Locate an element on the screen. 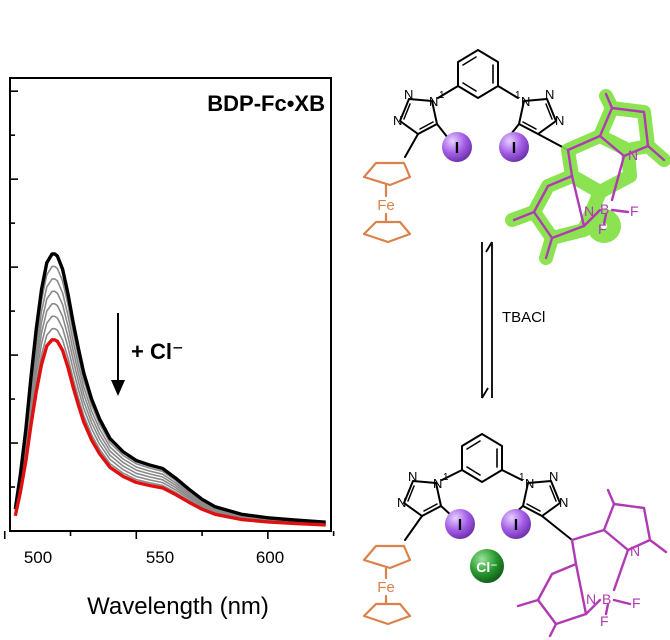 The image size is (670, 640). chloride-addition-label: + Cl⁻ is located at coordinates (157, 351).